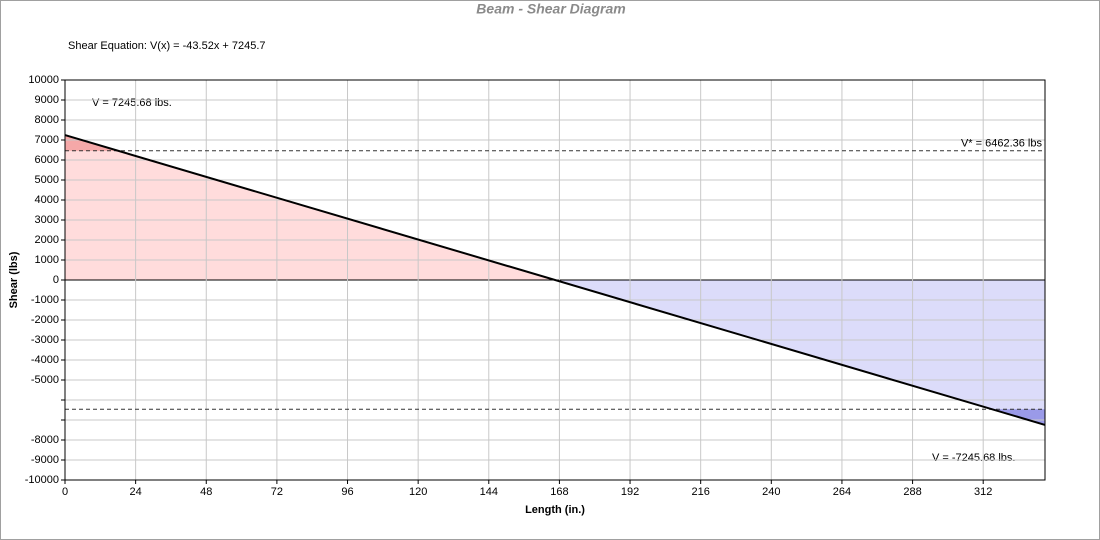  I want to click on y-tick-label: 5000, so click(47, 180).